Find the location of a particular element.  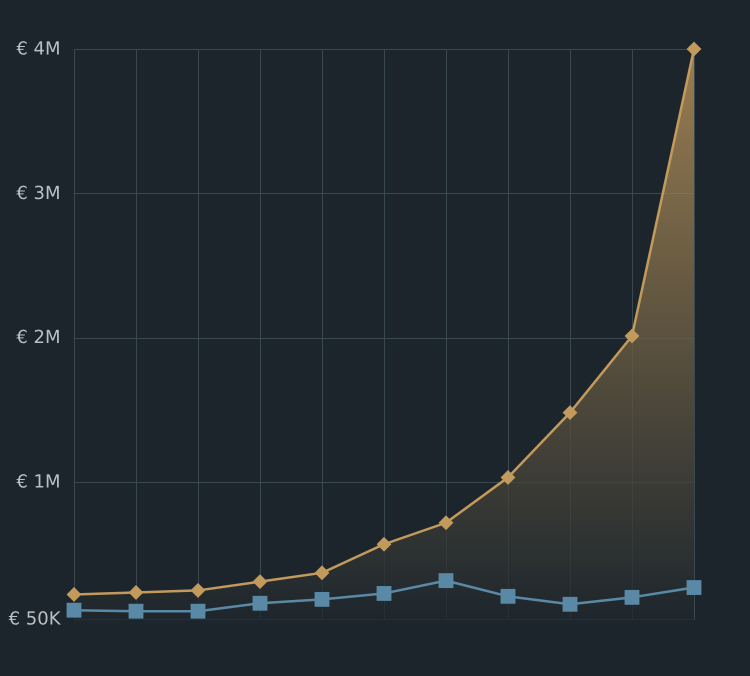

y-tick-label: € 4M is located at coordinates (38, 49).